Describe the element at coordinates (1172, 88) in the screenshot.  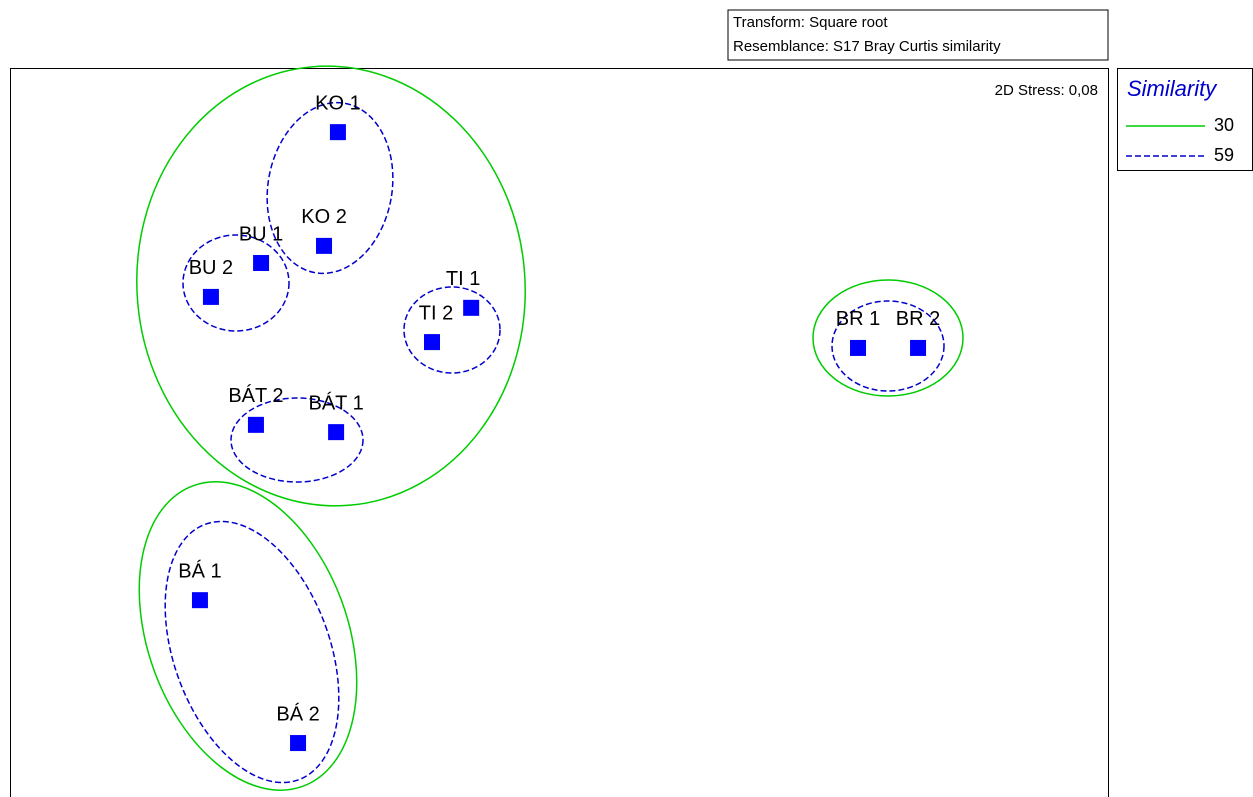
I see `legend-title: Similarity` at that location.